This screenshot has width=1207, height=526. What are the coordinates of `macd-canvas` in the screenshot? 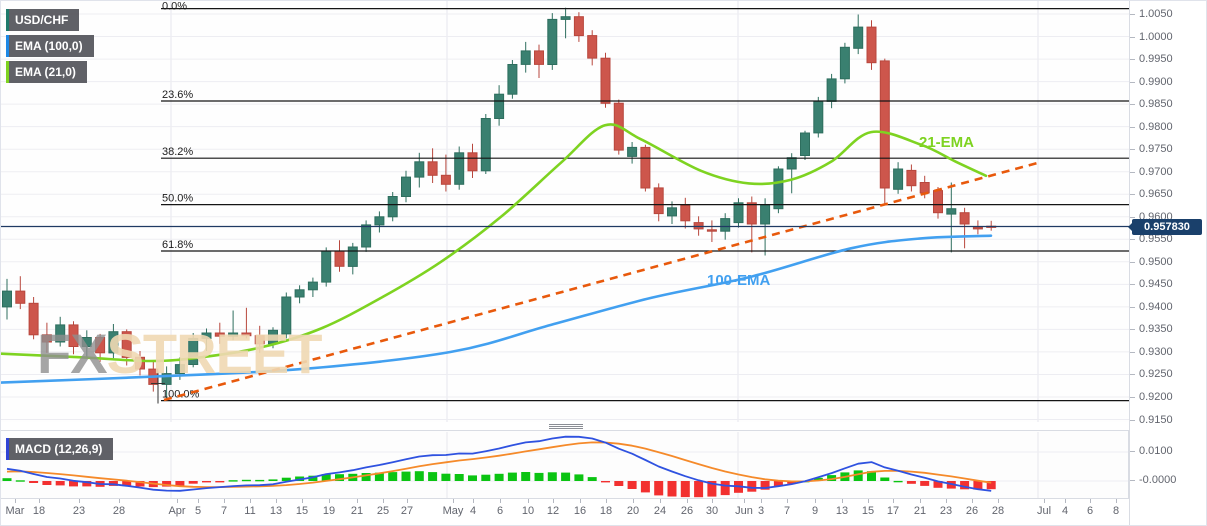 It's located at (564, 465).